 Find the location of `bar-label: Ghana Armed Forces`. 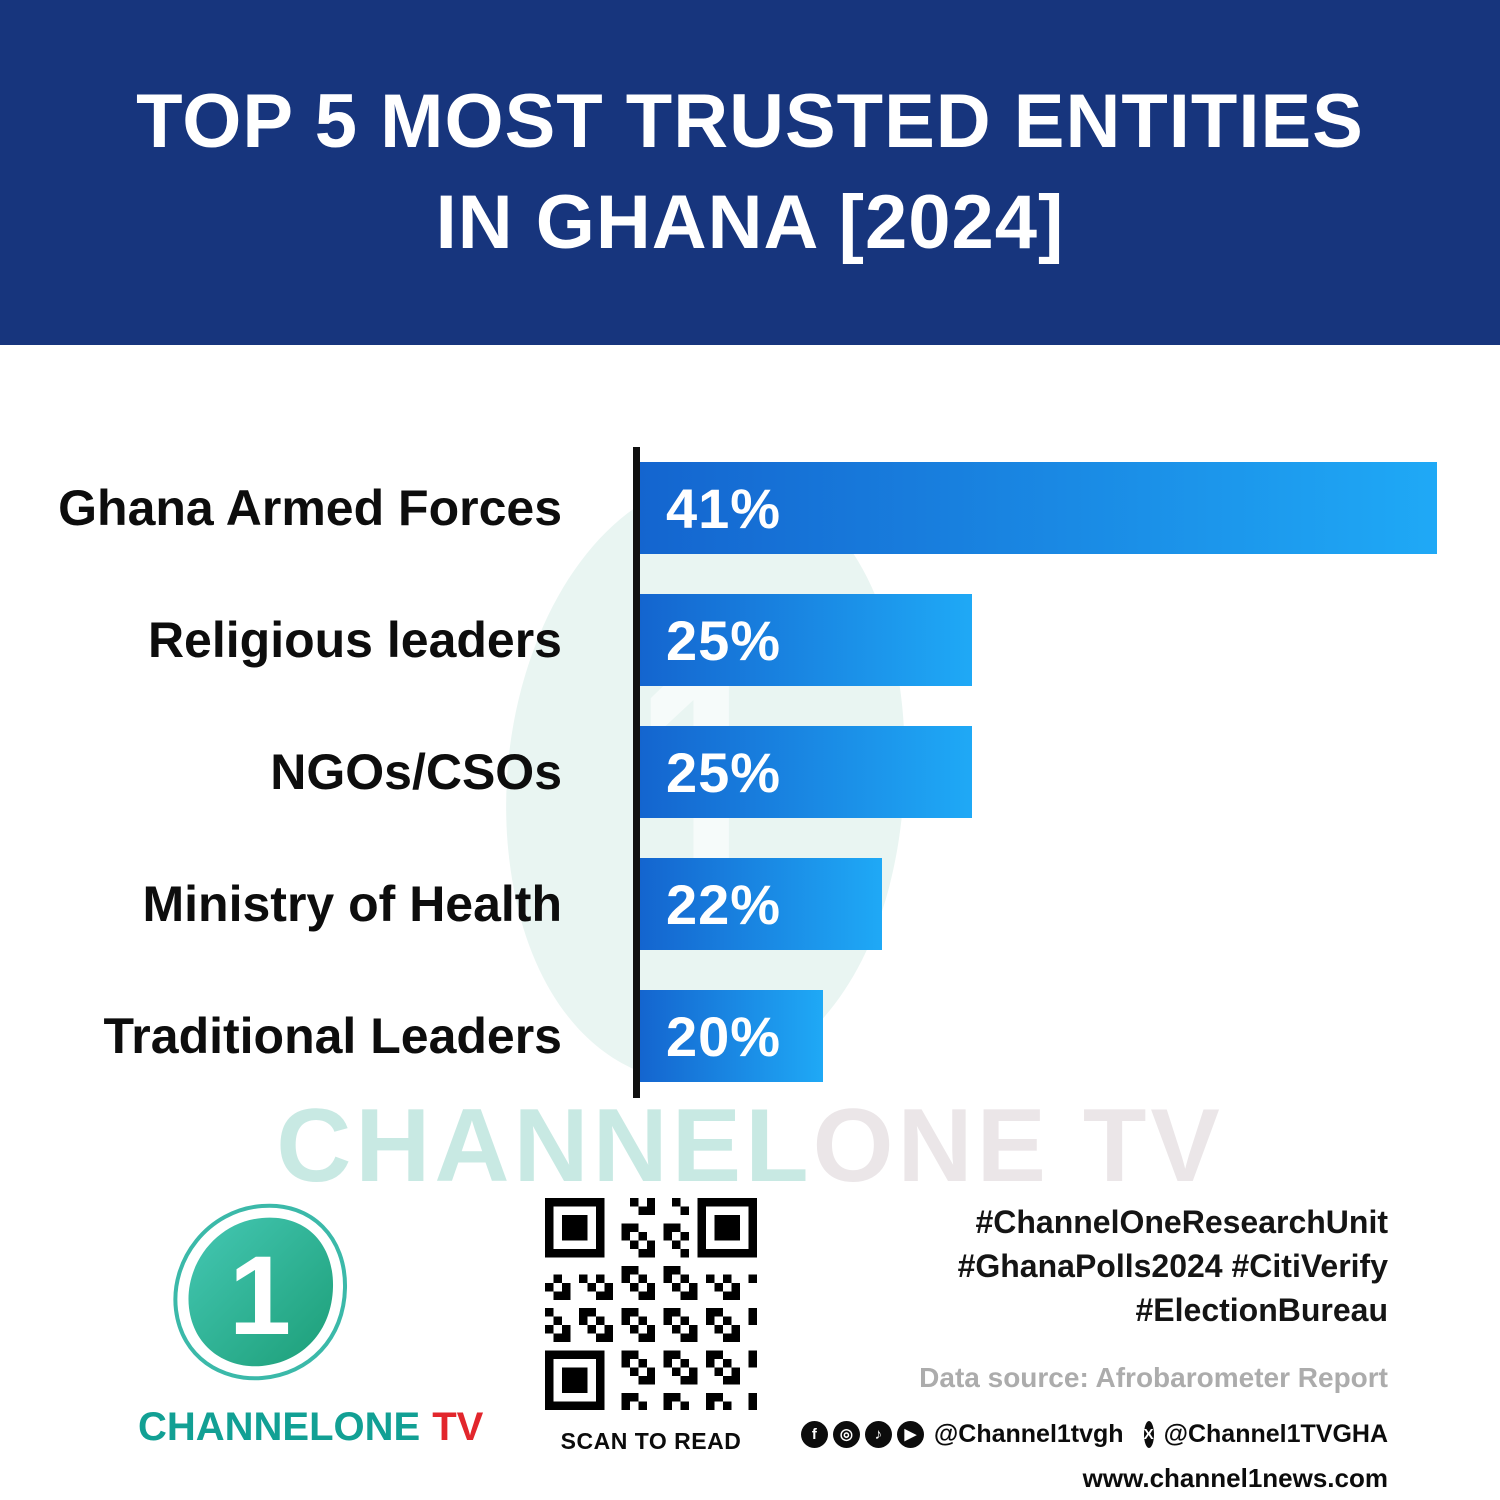

bar-label: Ghana Armed Forces is located at coordinates (310, 508).